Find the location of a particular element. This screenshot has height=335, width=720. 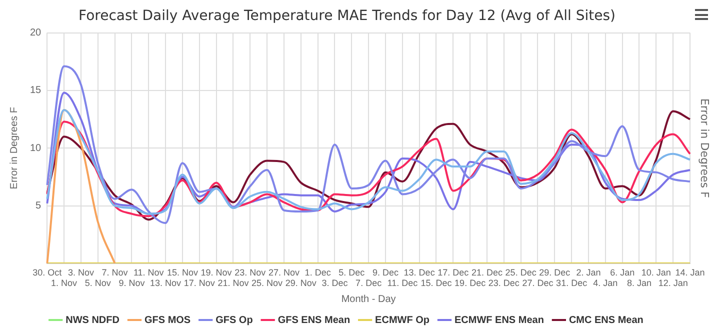

x-tick-label: 6. Jan is located at coordinates (622, 272).